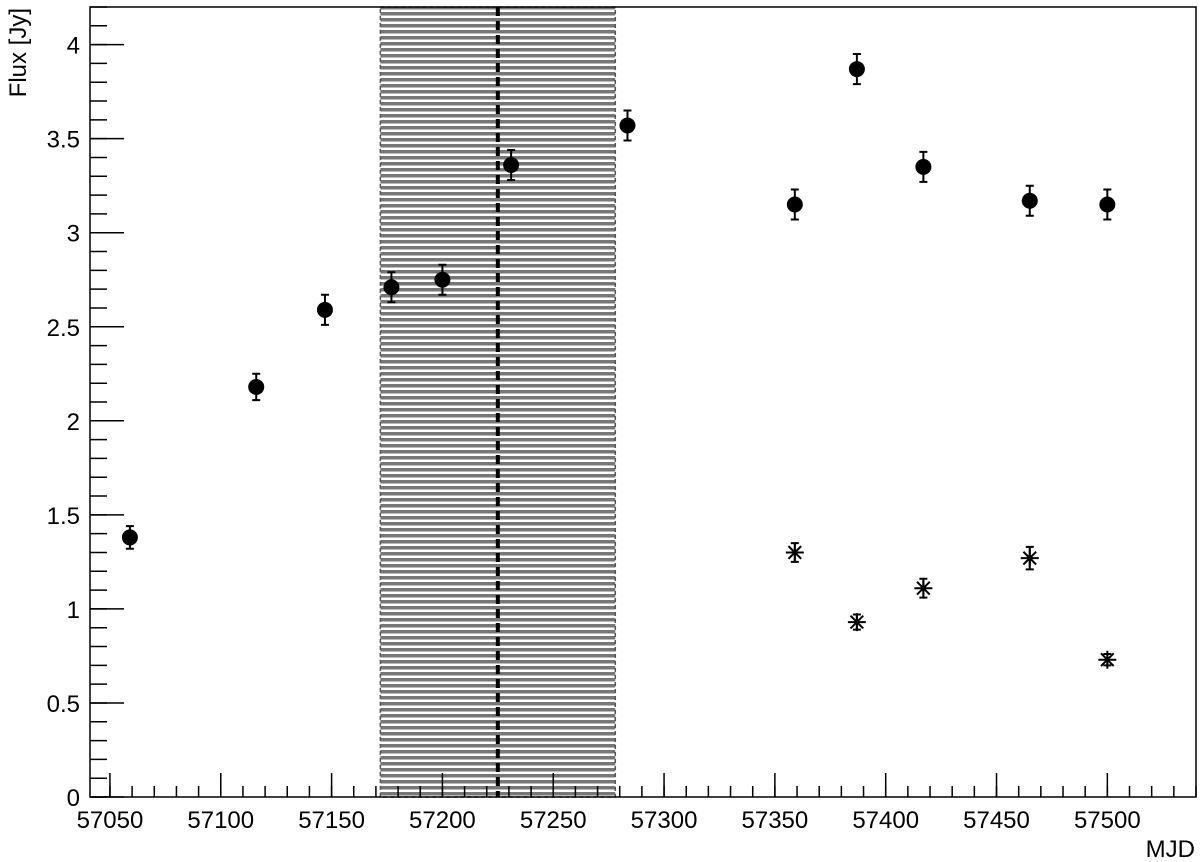 This screenshot has width=1200, height=862. What do you see at coordinates (1170, 849) in the screenshot?
I see `x-axis-title: MJD` at bounding box center [1170, 849].